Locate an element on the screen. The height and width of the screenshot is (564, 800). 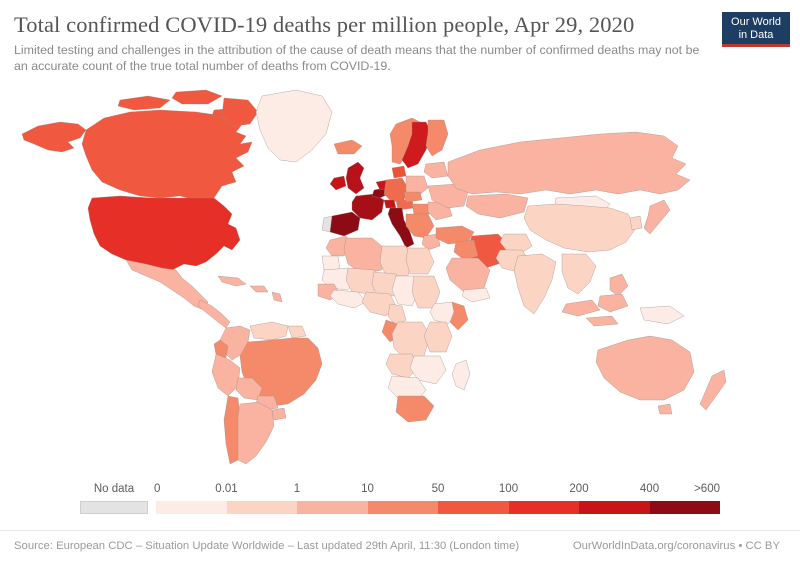
country-greece is located at coordinates (431, 242).